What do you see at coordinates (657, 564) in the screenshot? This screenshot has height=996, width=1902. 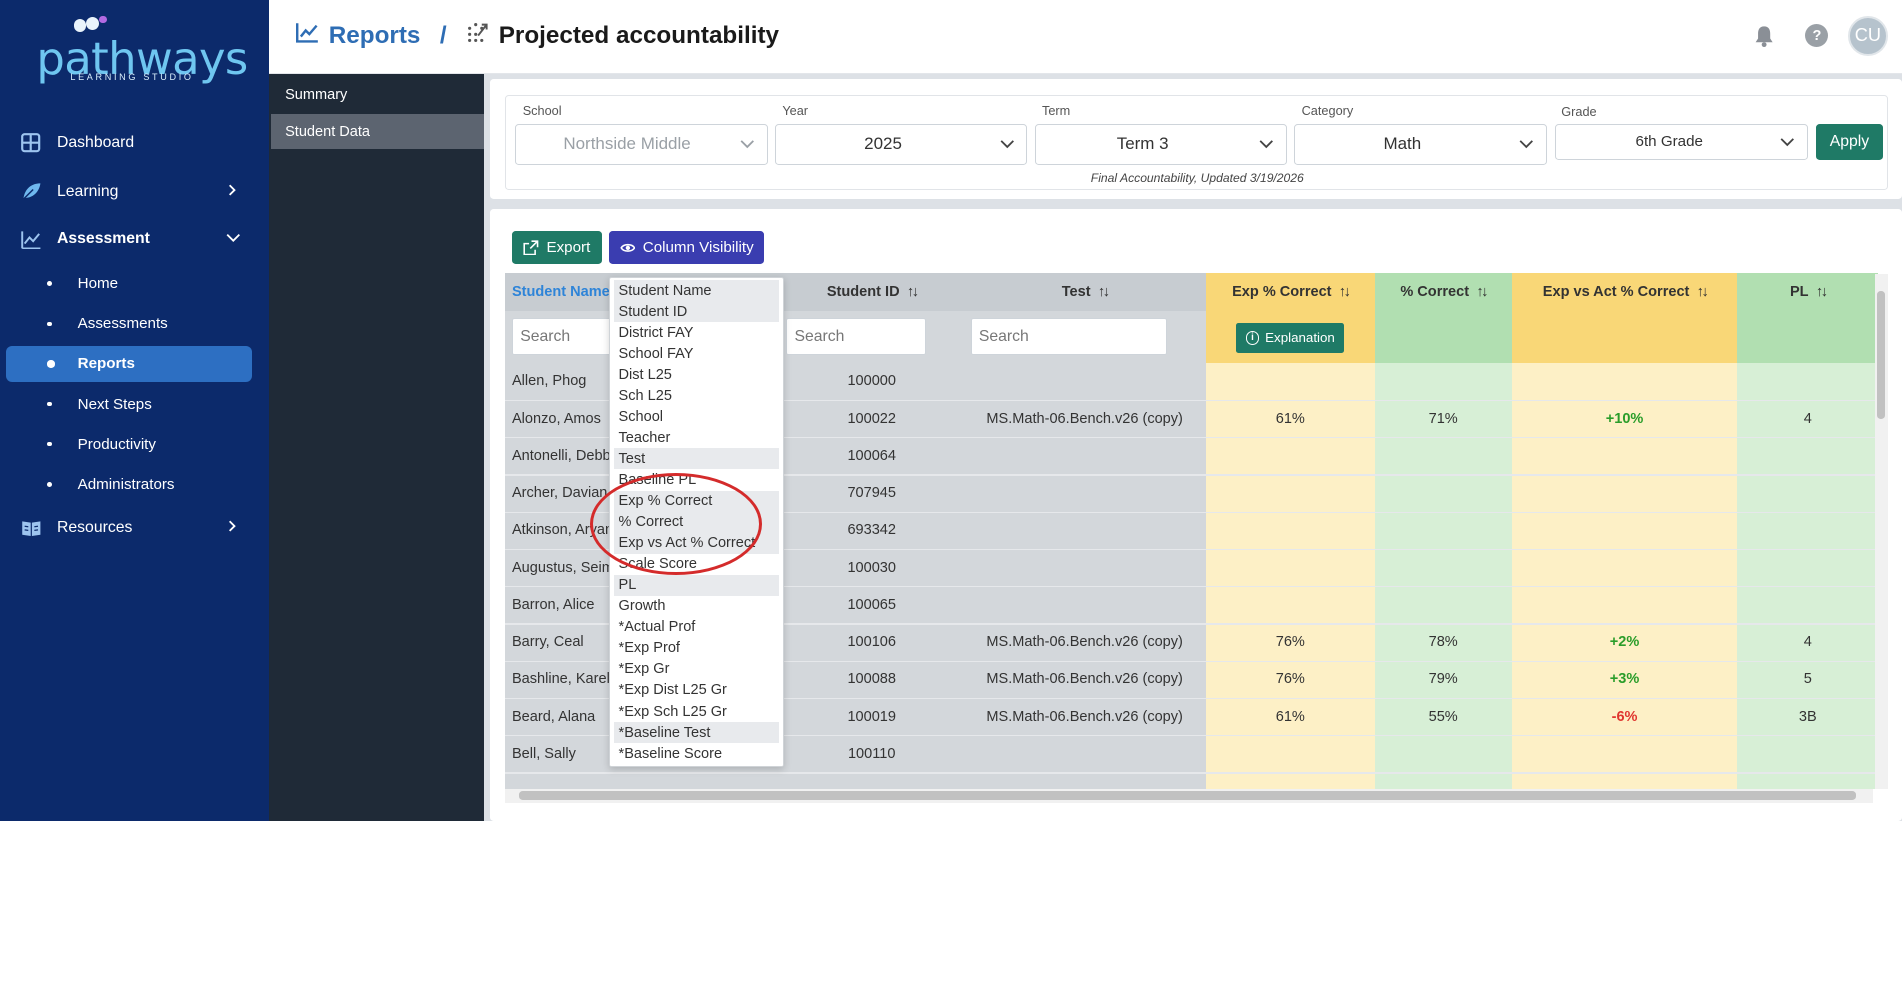 I see `column-toggle-item: Scale Score` at bounding box center [657, 564].